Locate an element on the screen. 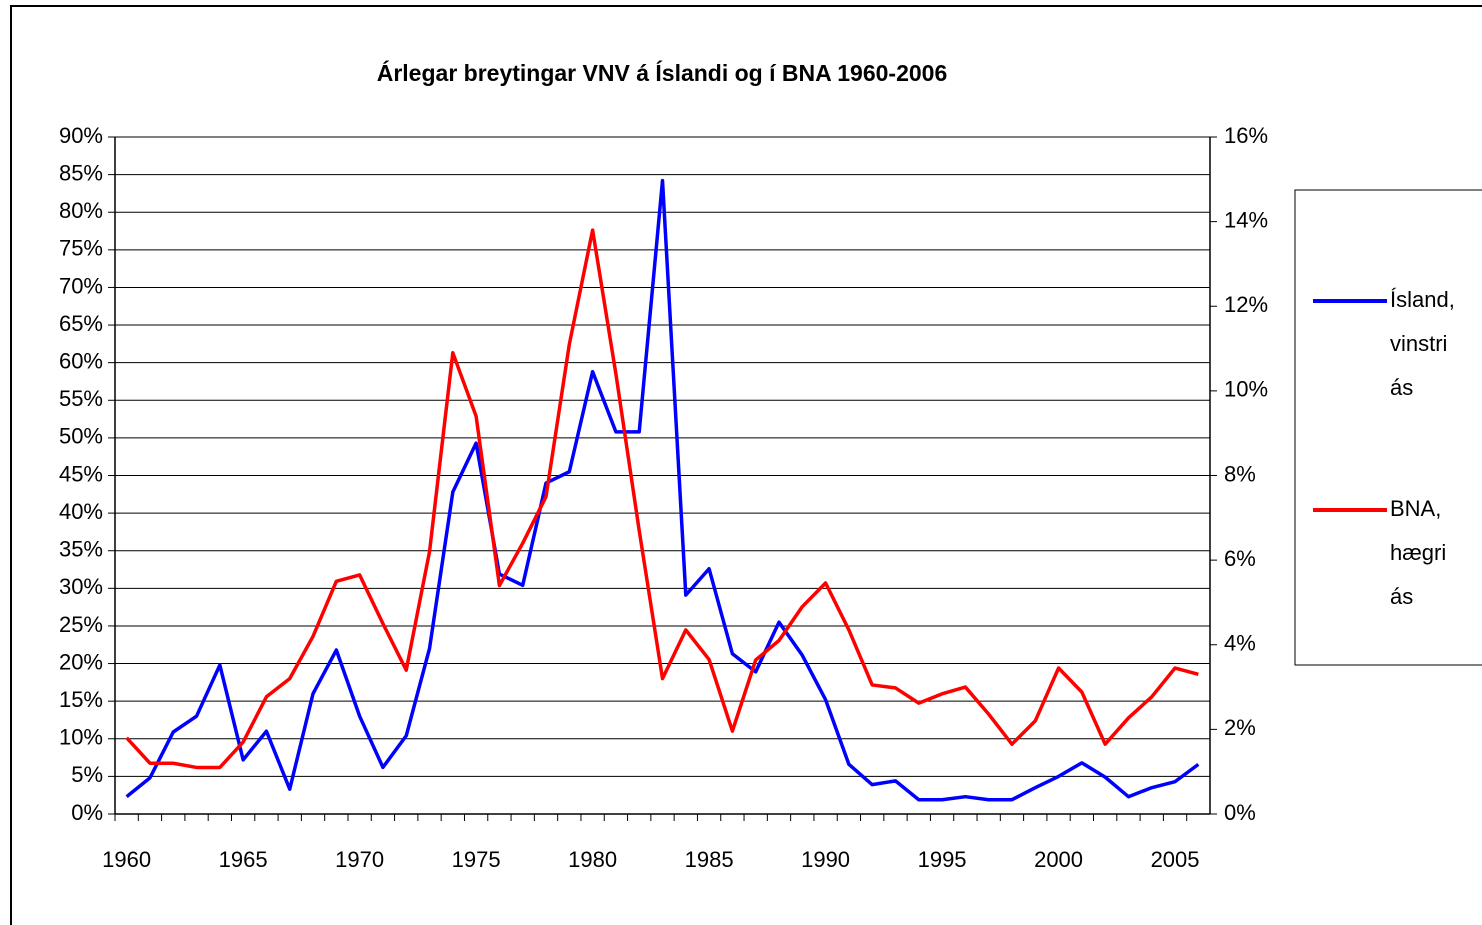 The height and width of the screenshot is (925, 1482). x-tick-label: 2000 is located at coordinates (1058, 859).